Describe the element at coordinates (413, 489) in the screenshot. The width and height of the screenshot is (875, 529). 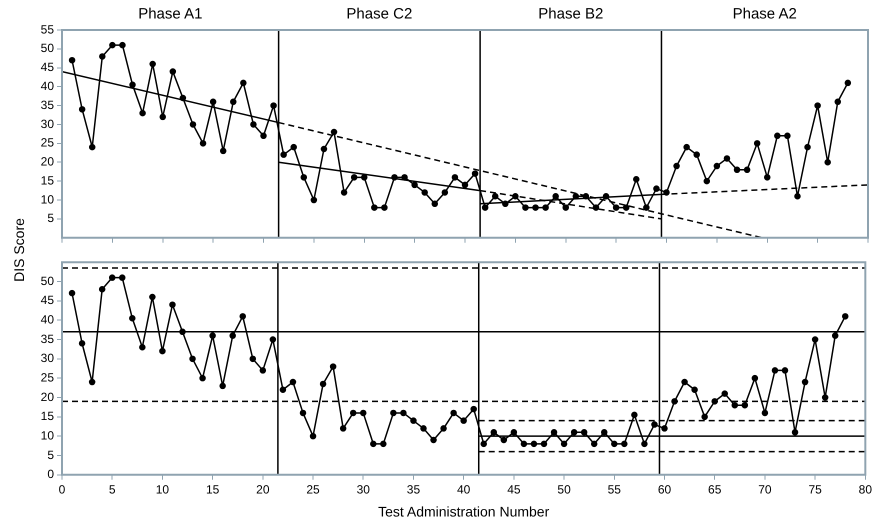
I see `x-tick-label: 35` at that location.